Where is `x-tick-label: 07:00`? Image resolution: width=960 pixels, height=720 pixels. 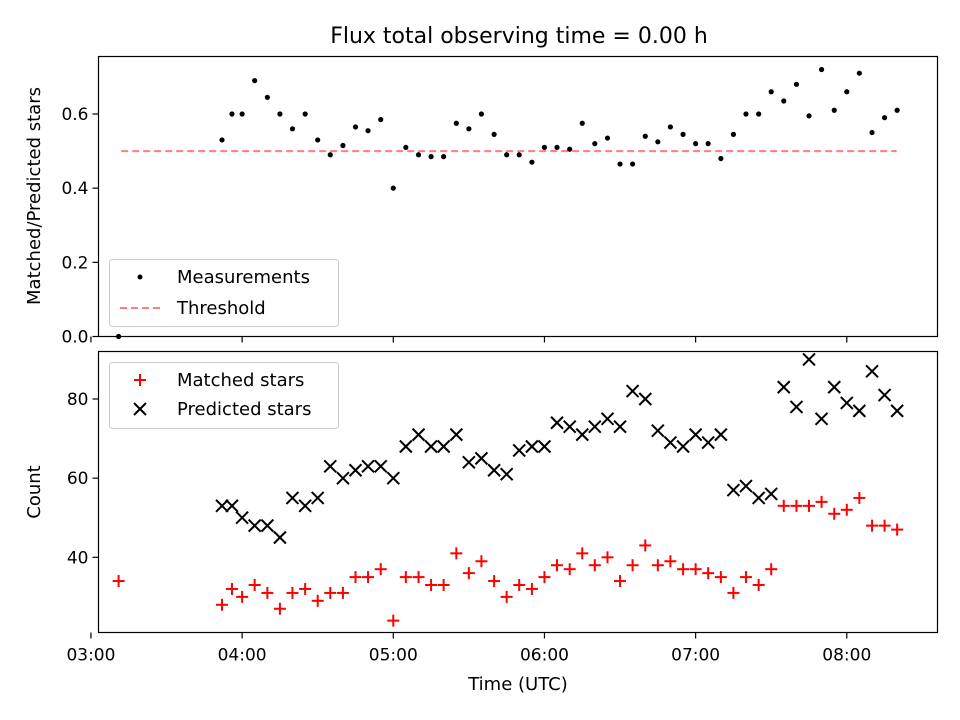 x-tick-label: 07:00 is located at coordinates (695, 656).